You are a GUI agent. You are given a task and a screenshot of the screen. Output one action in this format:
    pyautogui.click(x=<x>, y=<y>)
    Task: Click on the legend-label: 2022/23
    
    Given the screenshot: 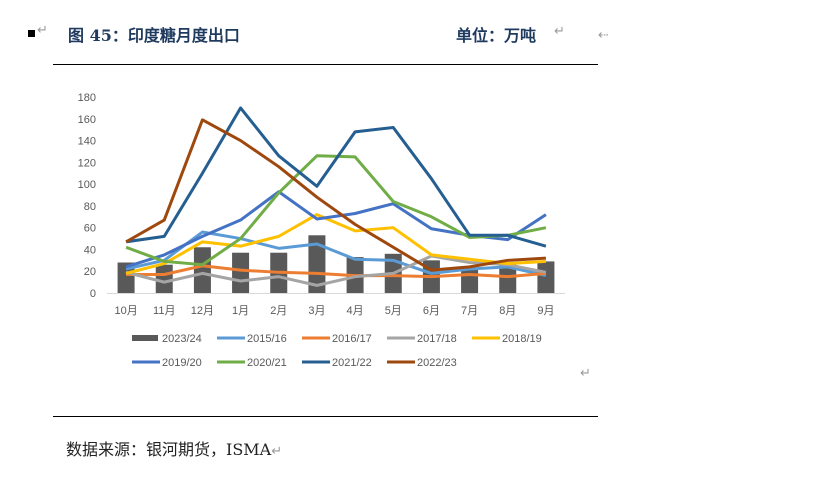 What is the action you would take?
    pyautogui.click(x=437, y=363)
    